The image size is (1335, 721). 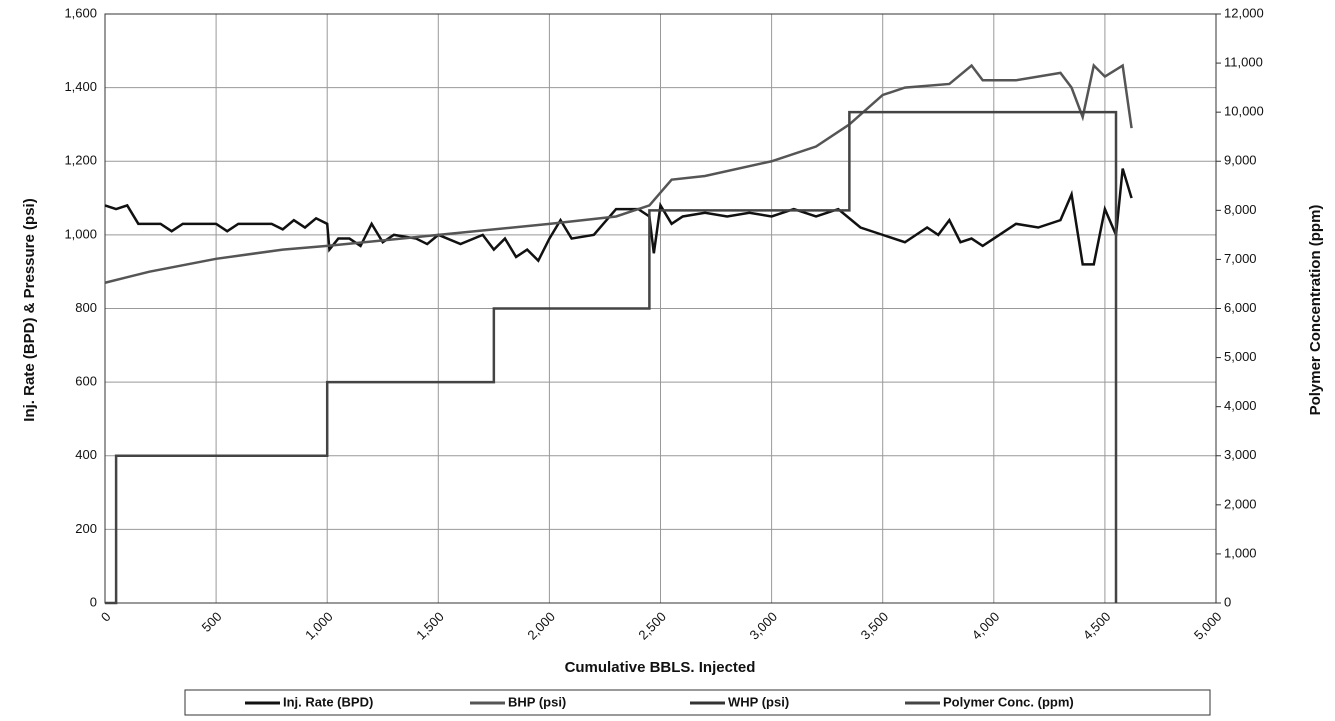 What do you see at coordinates (1240, 160) in the screenshot?
I see `y2-tick-label: 9,000` at bounding box center [1240, 160].